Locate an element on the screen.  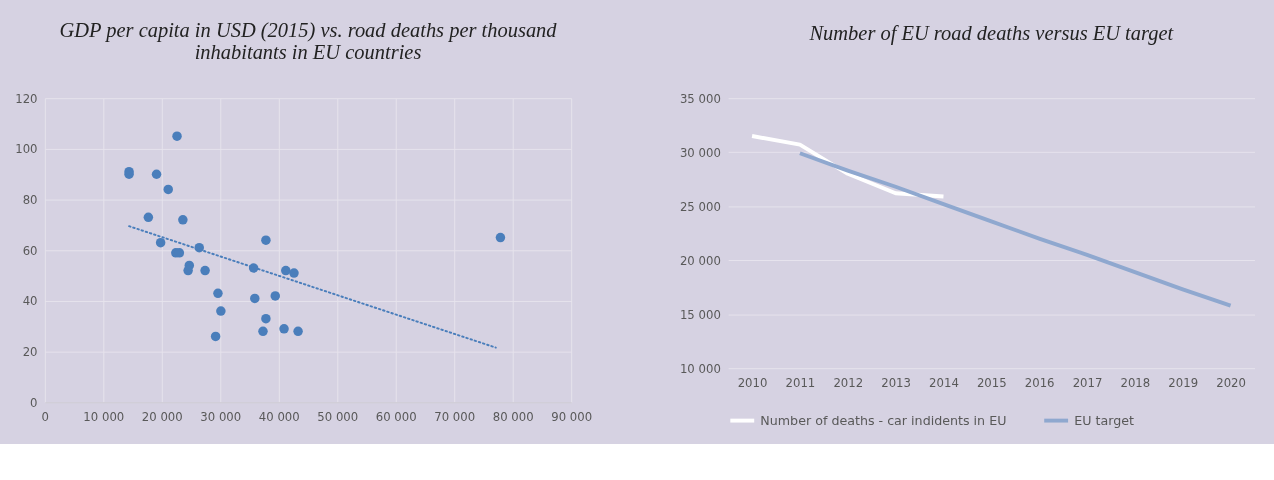
y-tick-label: 40 is located at coordinates (30, 301).